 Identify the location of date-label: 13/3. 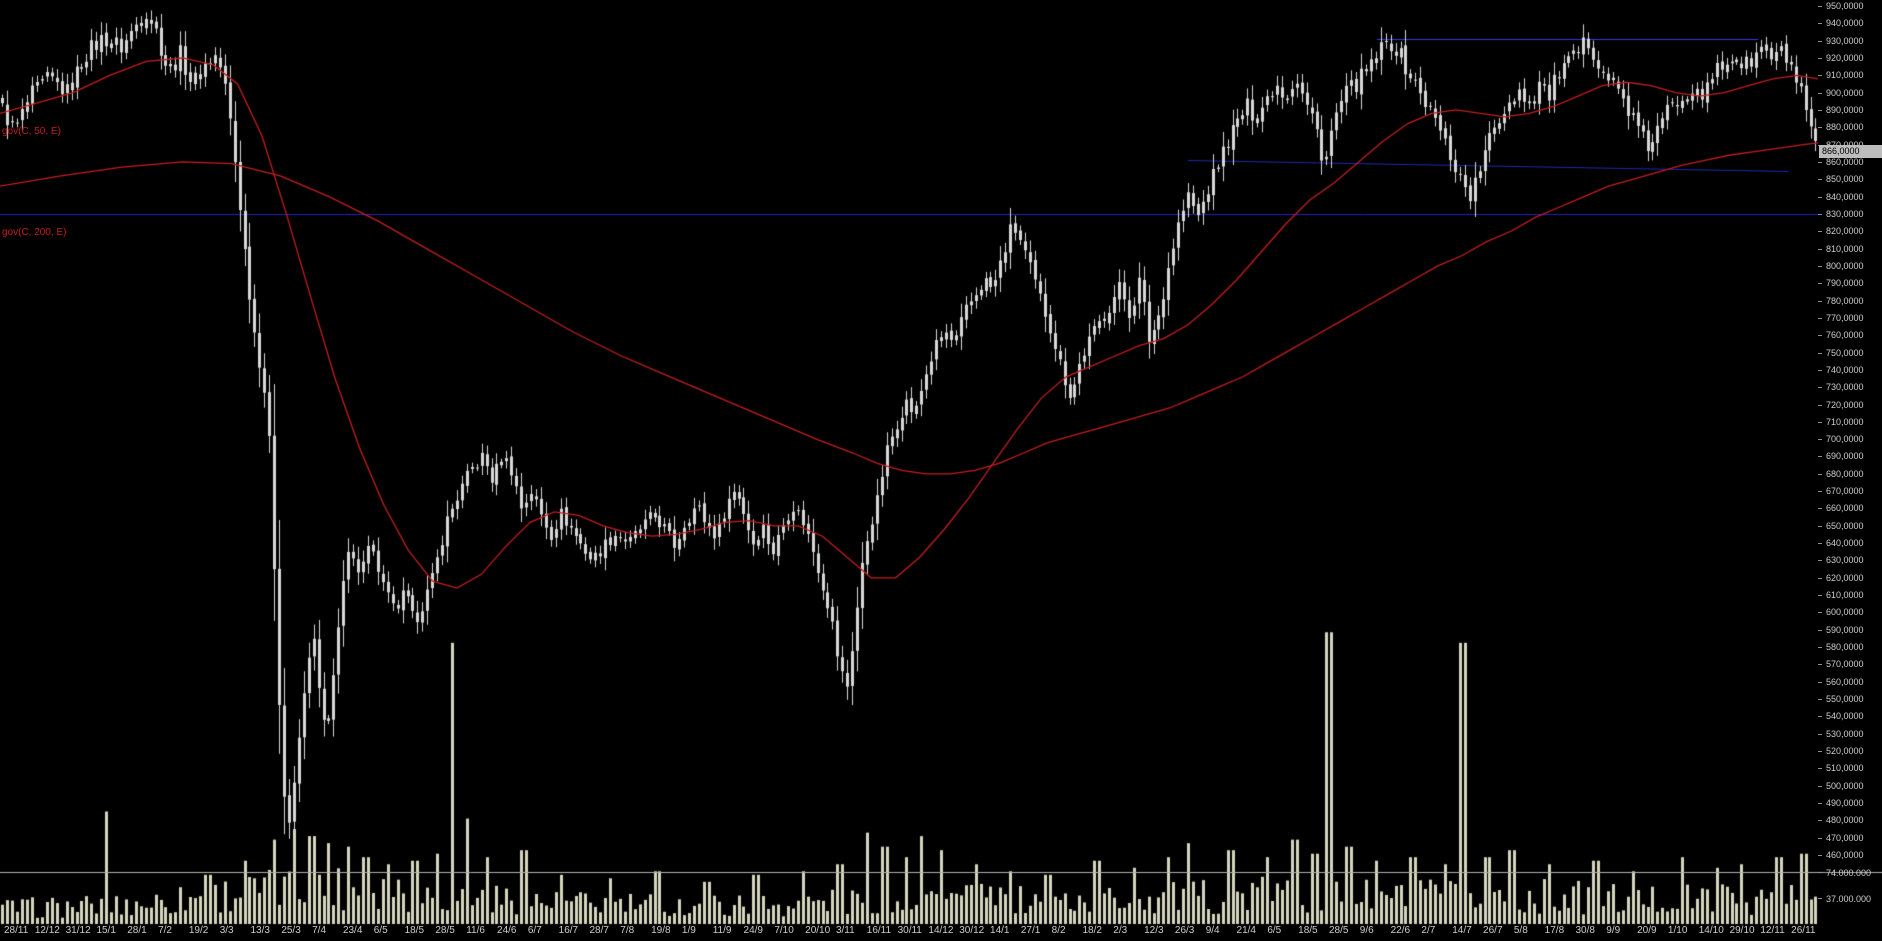
(260, 930).